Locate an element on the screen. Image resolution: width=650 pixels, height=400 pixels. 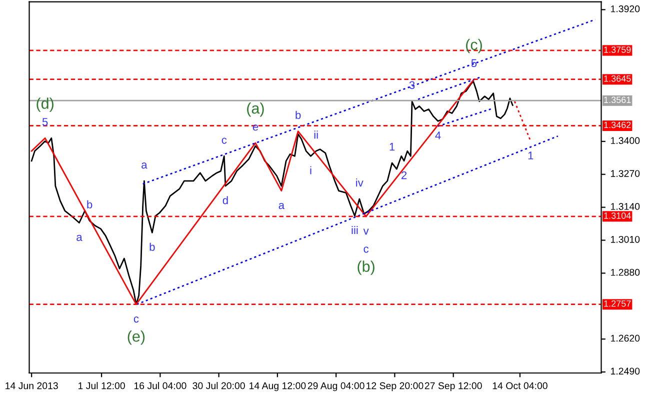
x-tick-label: 14 Aug 12:00 is located at coordinates (278, 387).